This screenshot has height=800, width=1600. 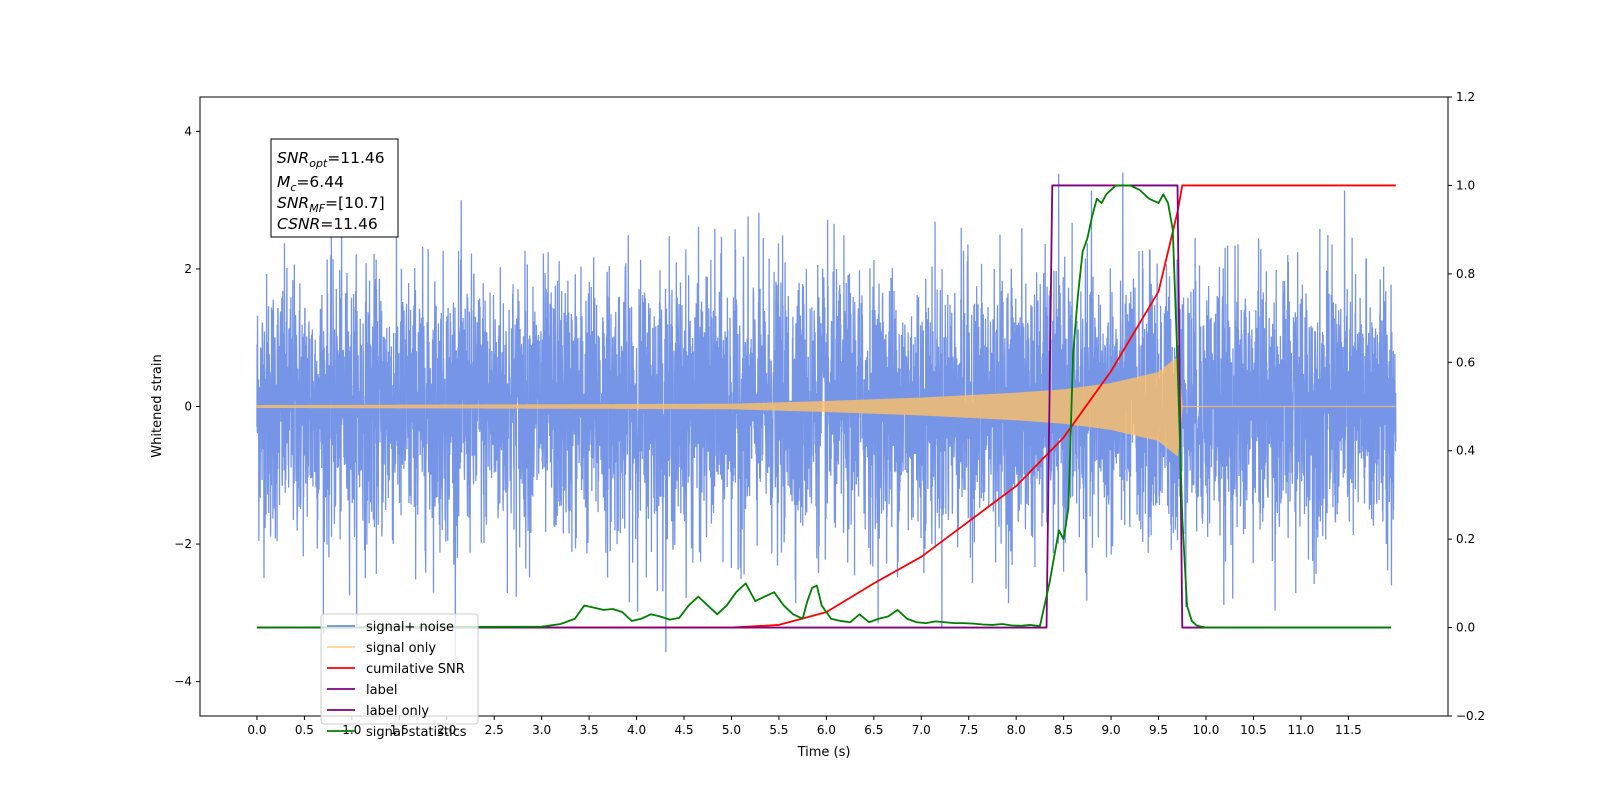 What do you see at coordinates (1348, 730) in the screenshot?
I see `x-tick-label: 11.5` at bounding box center [1348, 730].